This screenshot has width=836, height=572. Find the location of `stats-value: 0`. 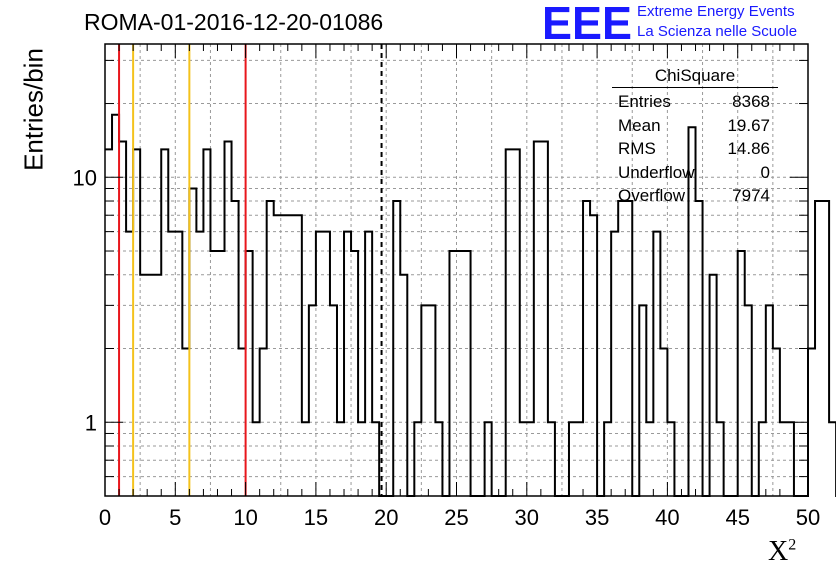

stats-value: 0 is located at coordinates (765, 172).